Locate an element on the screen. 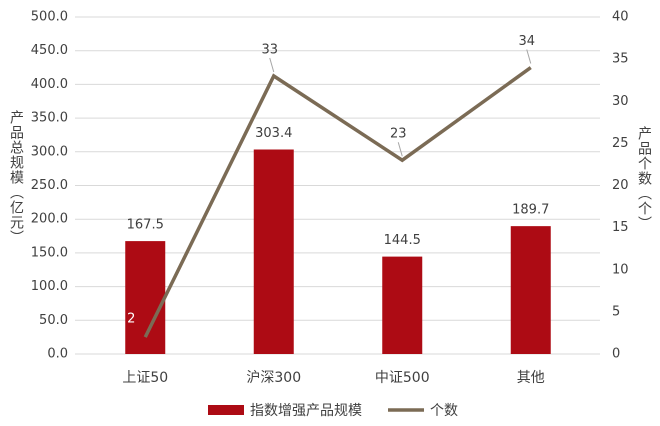  data-label: 2 is located at coordinates (131, 319).